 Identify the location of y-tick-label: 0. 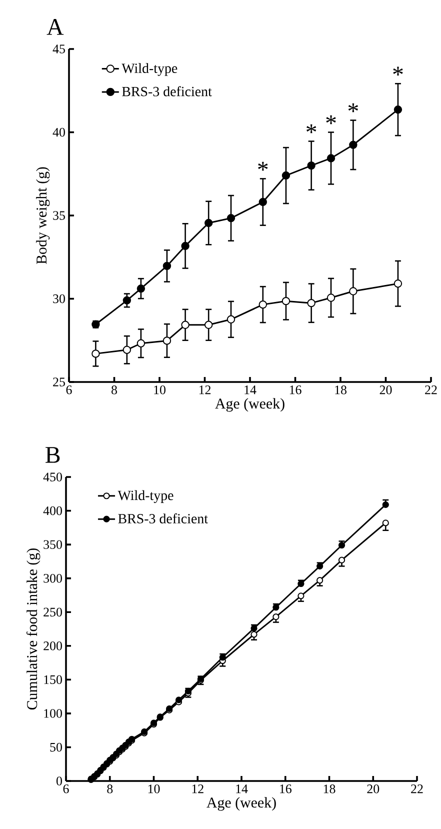
(59, 781).